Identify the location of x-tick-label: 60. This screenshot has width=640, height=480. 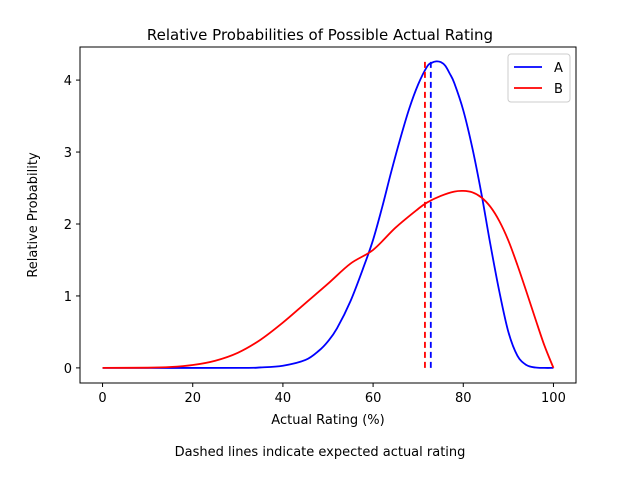
(373, 398).